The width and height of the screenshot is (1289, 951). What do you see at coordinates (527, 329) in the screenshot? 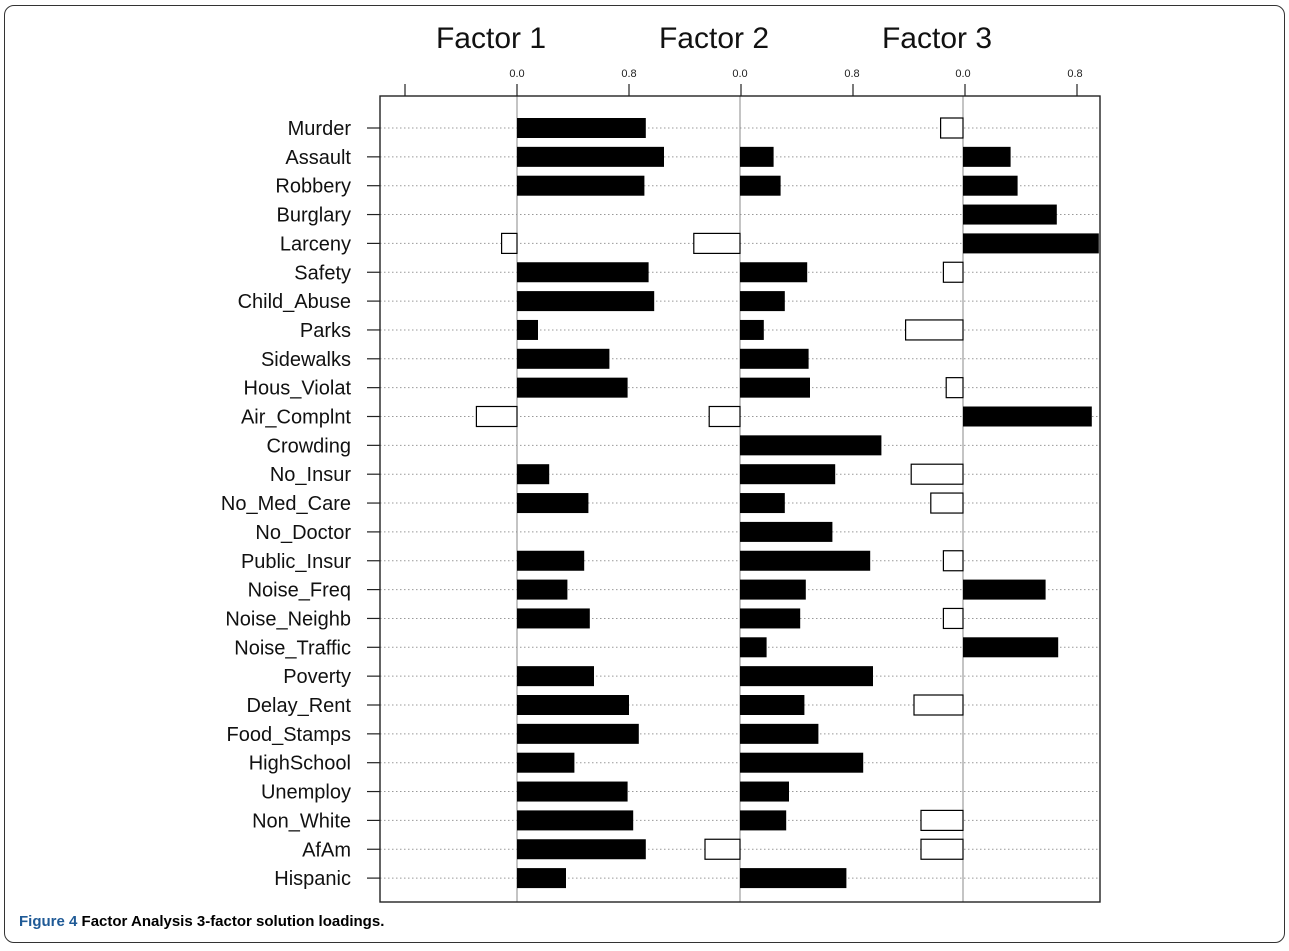
I see `bar-factor-1-parks` at bounding box center [527, 329].